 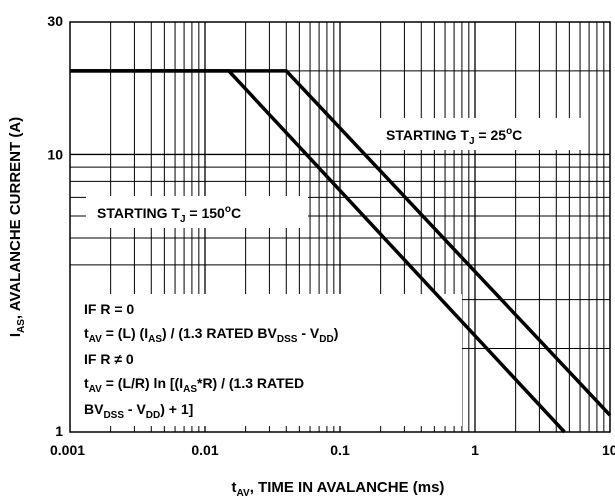 What do you see at coordinates (55, 226) in the screenshot?
I see `y-tick-labels: 1 10 30` at bounding box center [55, 226].